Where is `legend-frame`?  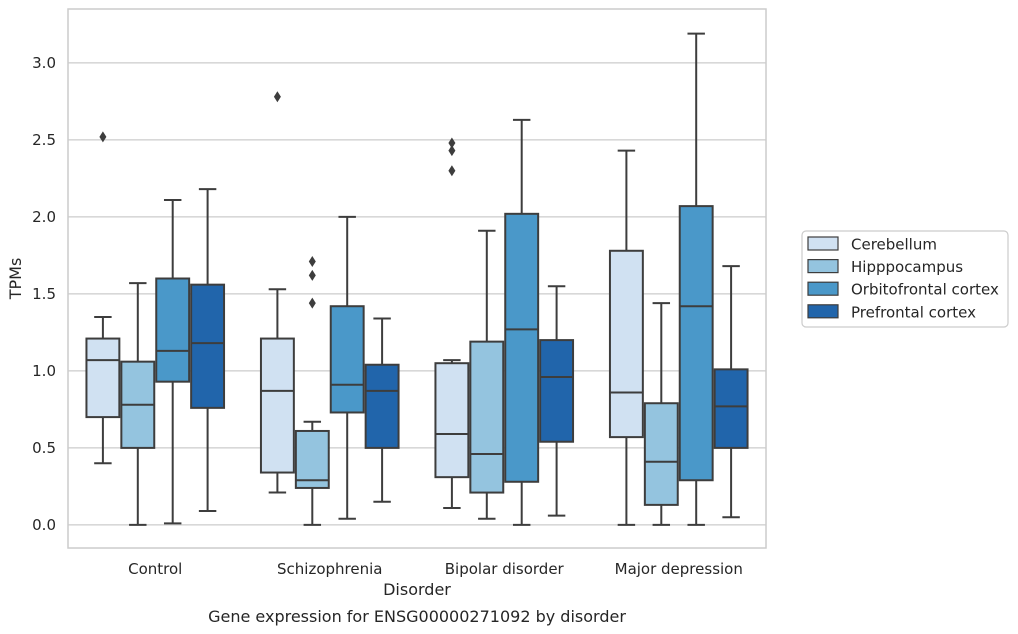 legend-frame is located at coordinates (905, 279).